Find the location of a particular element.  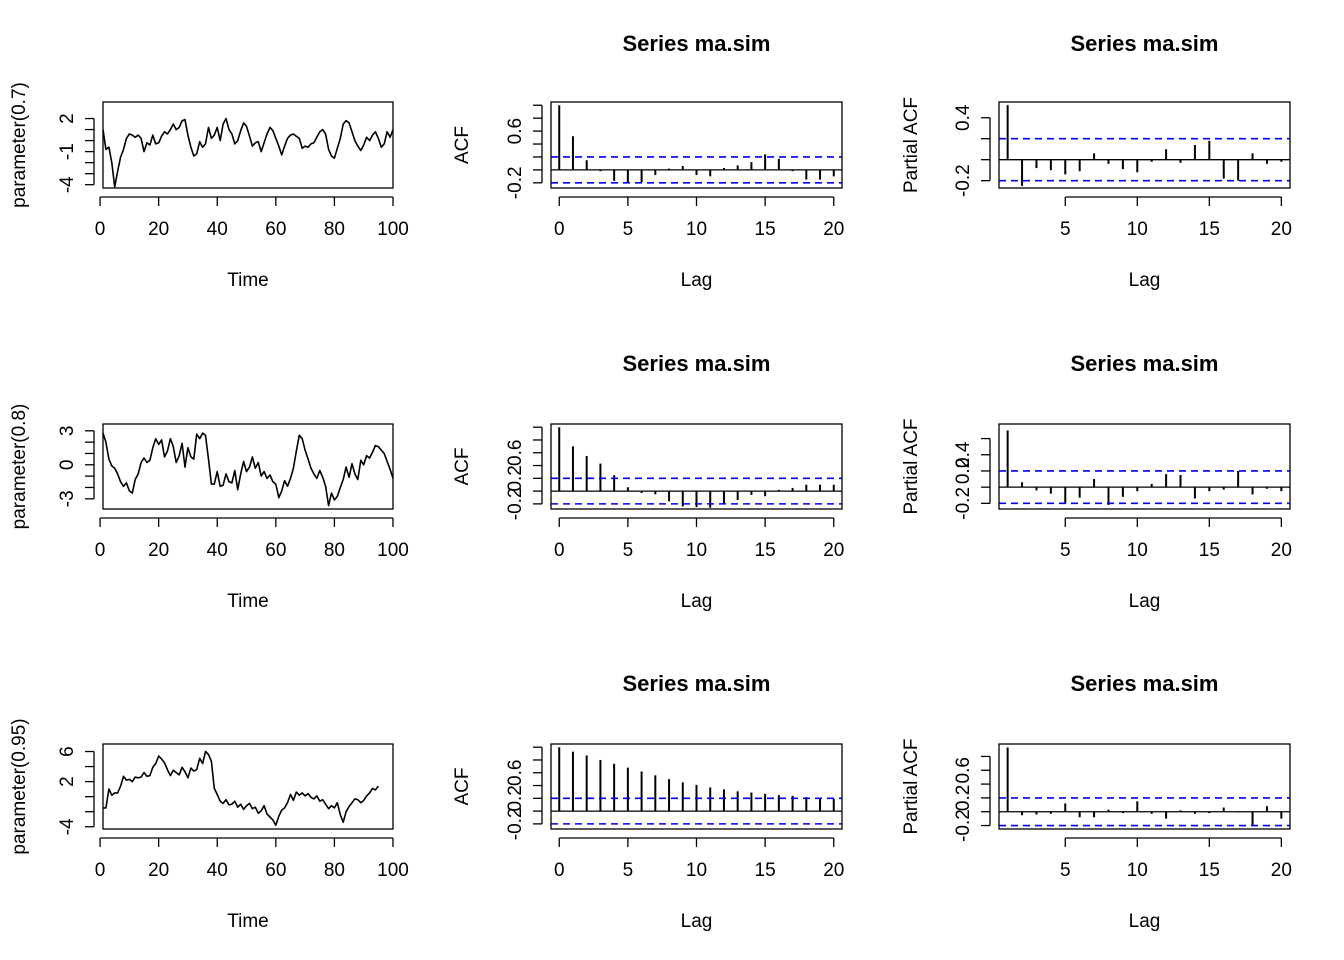

y-tick-label: -1 is located at coordinates (67, 151).